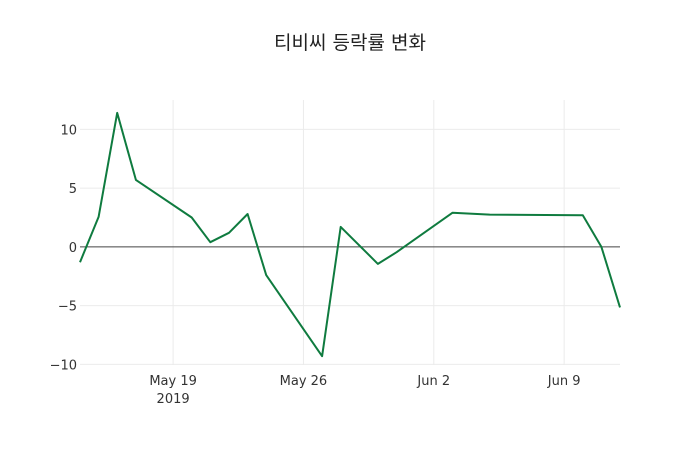  I want to click on y-tick-label: −5, so click(67, 307).